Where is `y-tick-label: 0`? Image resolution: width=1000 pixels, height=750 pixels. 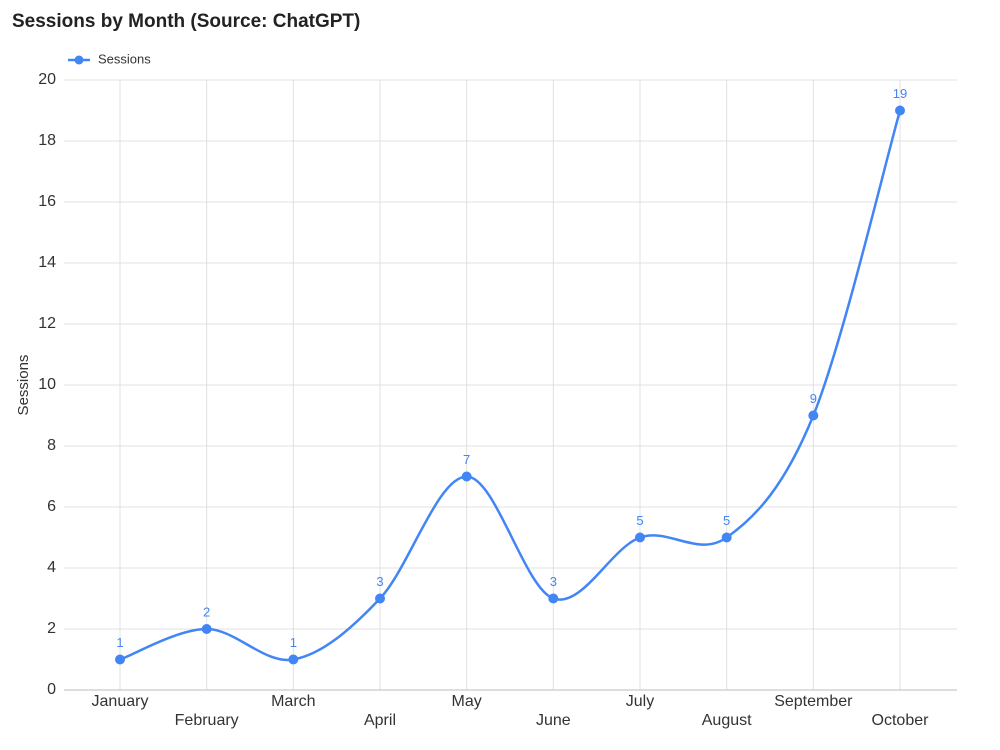
y-tick-label: 0 is located at coordinates (51, 689).